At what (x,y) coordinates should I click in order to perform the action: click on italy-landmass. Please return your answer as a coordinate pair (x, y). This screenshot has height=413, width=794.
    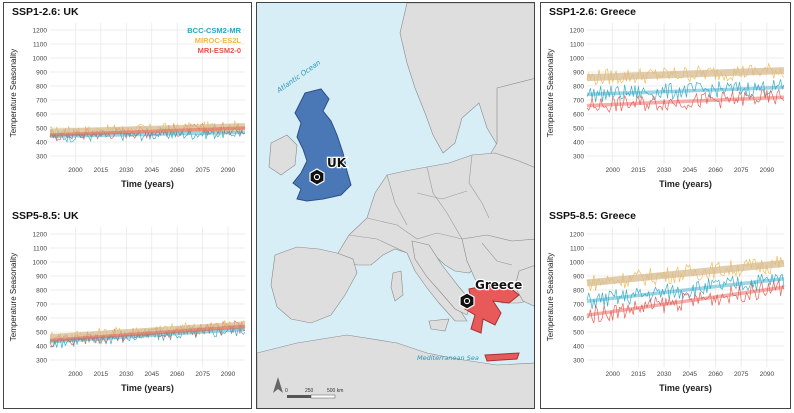
    Looking at the image, I should click on (441, 278).